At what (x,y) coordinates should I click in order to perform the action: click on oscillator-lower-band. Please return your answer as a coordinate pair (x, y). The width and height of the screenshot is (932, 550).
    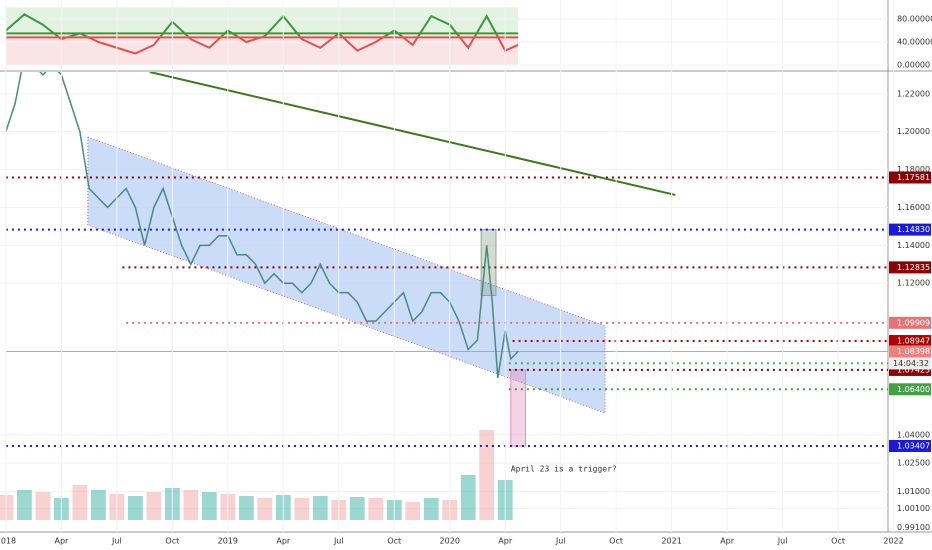
    Looking at the image, I should click on (262, 50).